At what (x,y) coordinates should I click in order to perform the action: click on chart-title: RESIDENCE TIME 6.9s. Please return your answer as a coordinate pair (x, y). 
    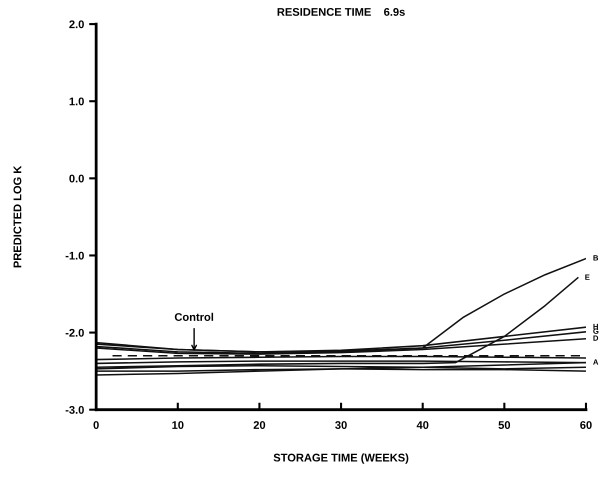
    Looking at the image, I should click on (341, 12).